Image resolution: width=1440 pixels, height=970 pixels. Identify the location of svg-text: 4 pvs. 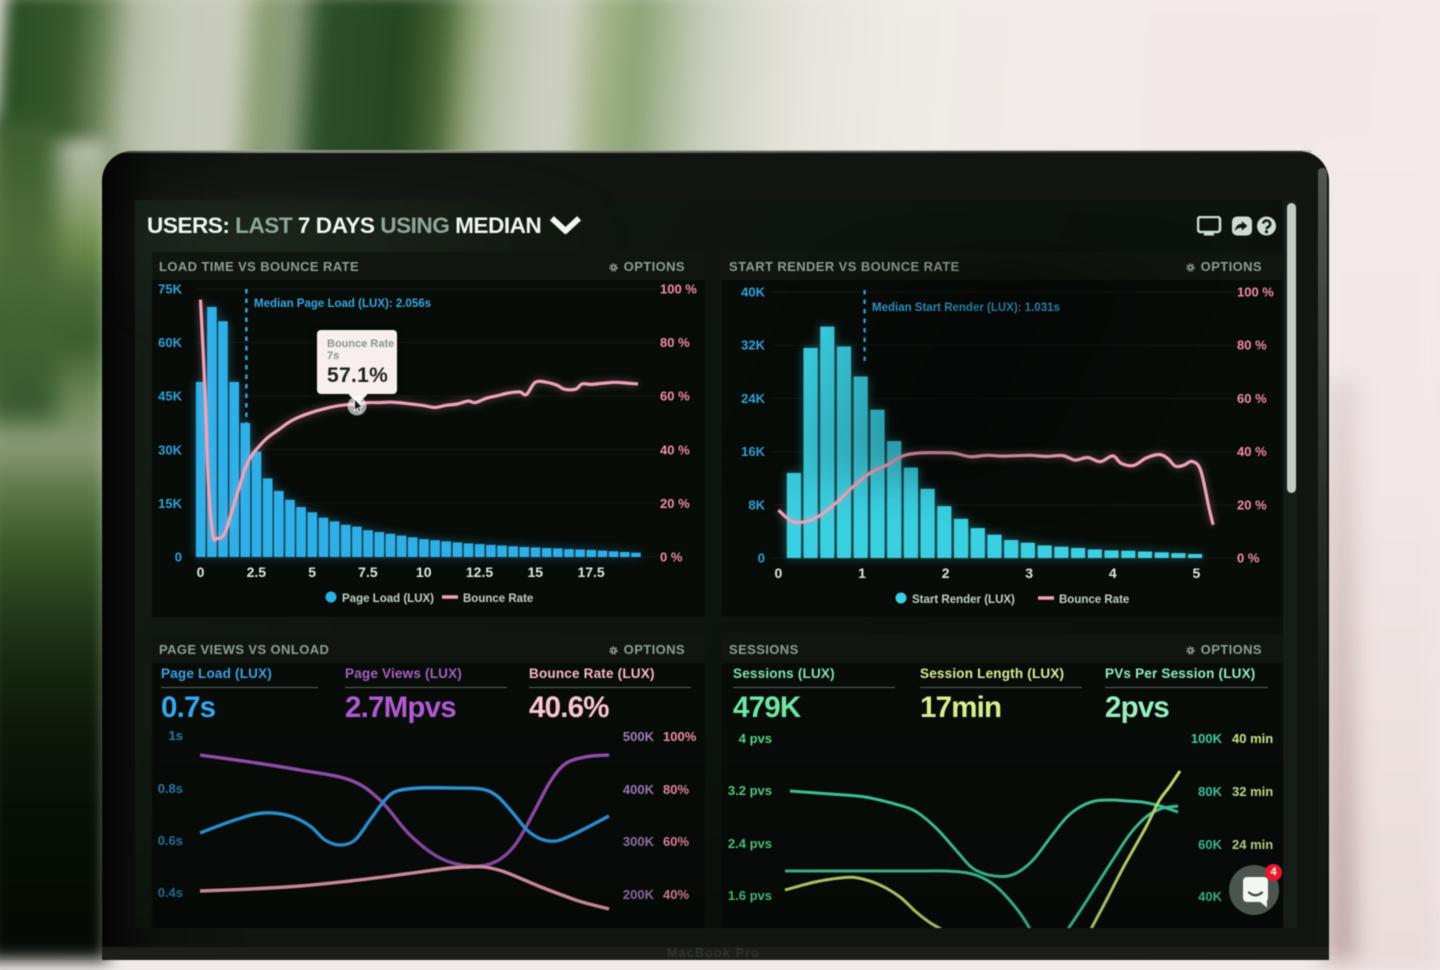
(755, 738).